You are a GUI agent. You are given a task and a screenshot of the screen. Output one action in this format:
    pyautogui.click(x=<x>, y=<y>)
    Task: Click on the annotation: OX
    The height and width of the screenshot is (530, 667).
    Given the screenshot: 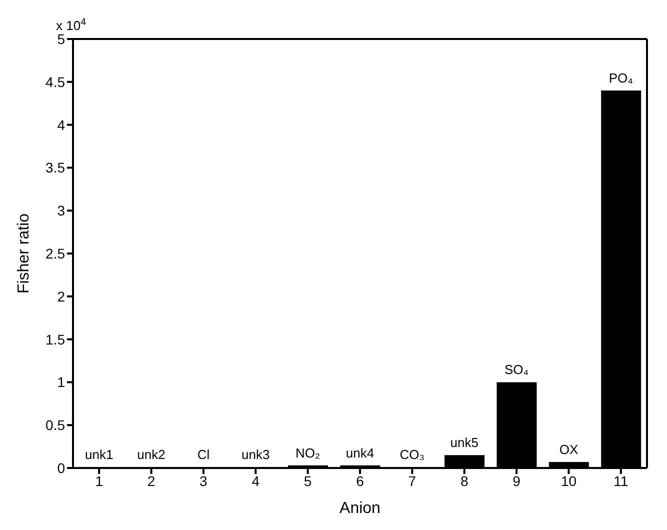 What is the action you would take?
    pyautogui.click(x=568, y=449)
    